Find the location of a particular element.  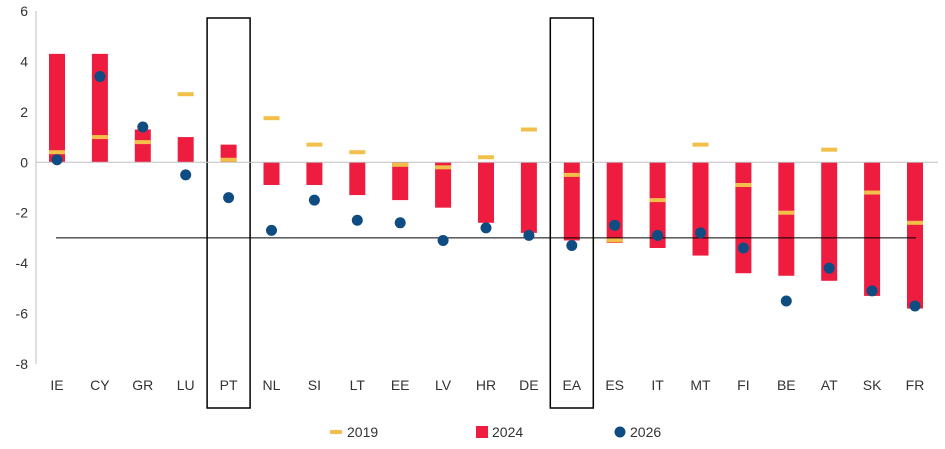

bar-2024-lt is located at coordinates (357, 179).